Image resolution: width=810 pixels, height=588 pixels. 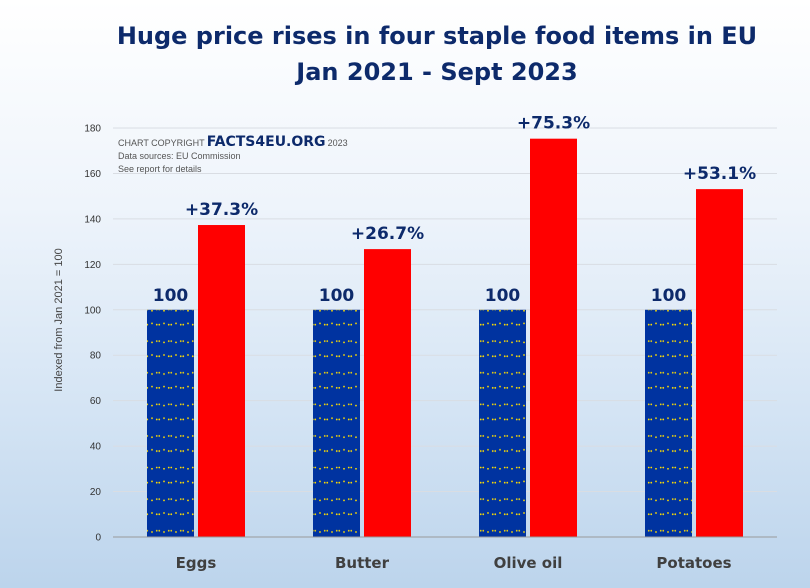 What do you see at coordinates (719, 363) in the screenshot?
I see `bar-2023-potatoes` at bounding box center [719, 363].